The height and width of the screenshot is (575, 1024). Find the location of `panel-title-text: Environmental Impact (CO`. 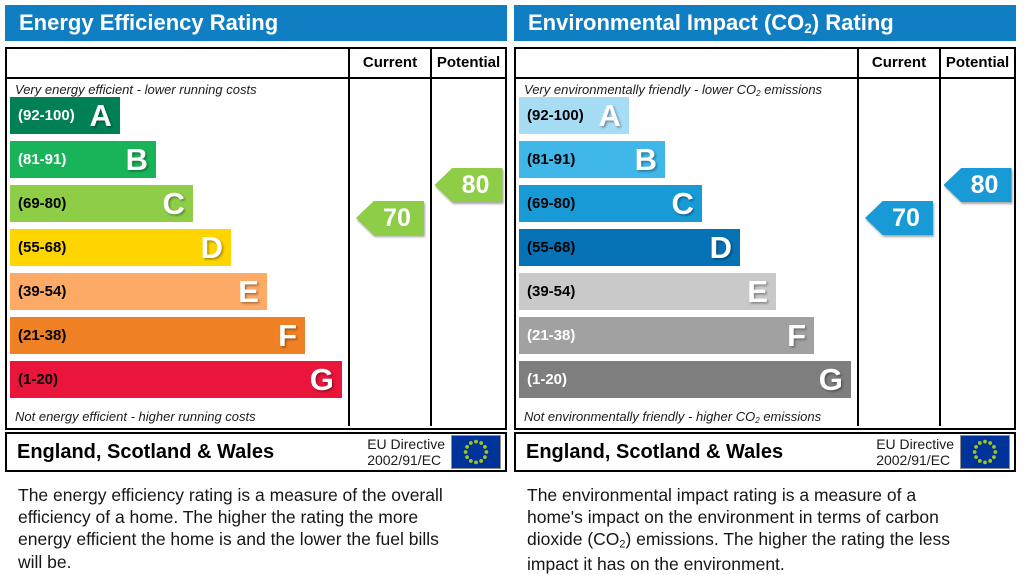

panel-title-text: Environmental Impact (CO is located at coordinates (666, 22).